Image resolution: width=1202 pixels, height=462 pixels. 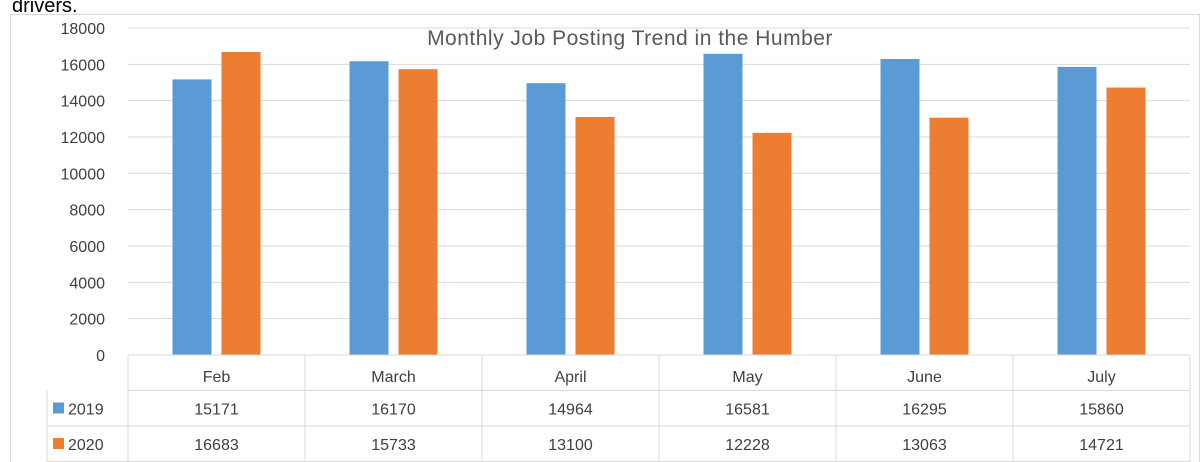 I want to click on y-tick-label: 12000, so click(x=83, y=138).